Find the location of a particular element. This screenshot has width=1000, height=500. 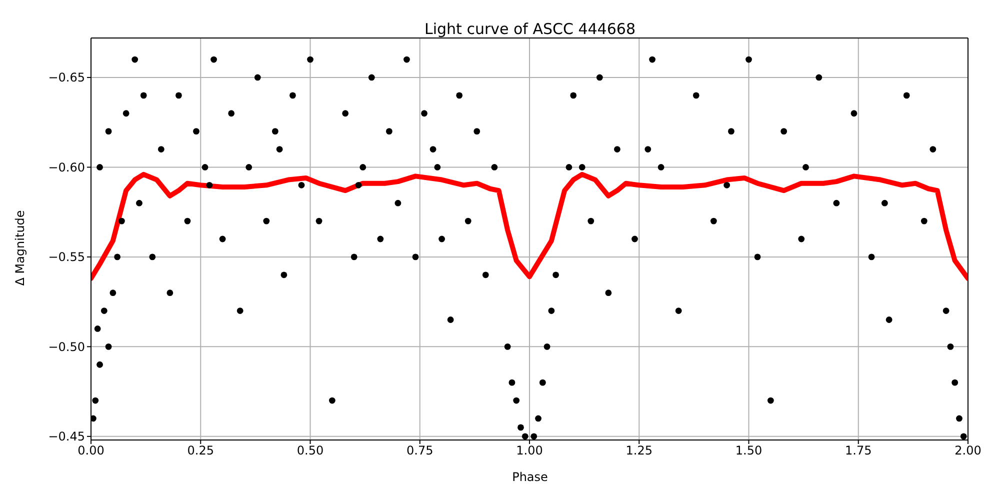

y-tick-label: −0.65 is located at coordinates (66, 77).